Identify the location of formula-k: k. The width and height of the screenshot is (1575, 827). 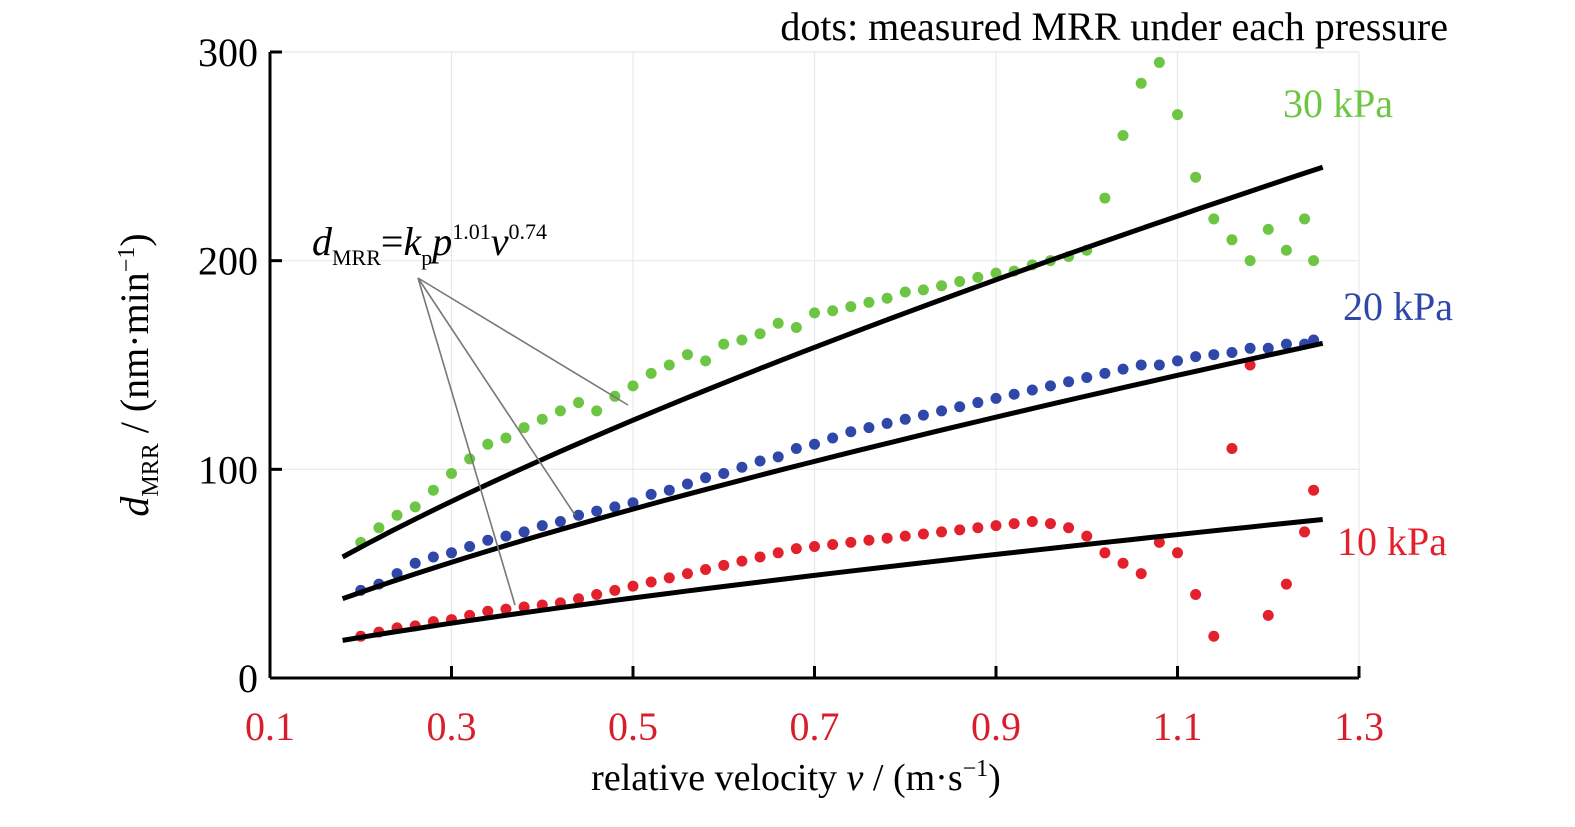
(412, 241).